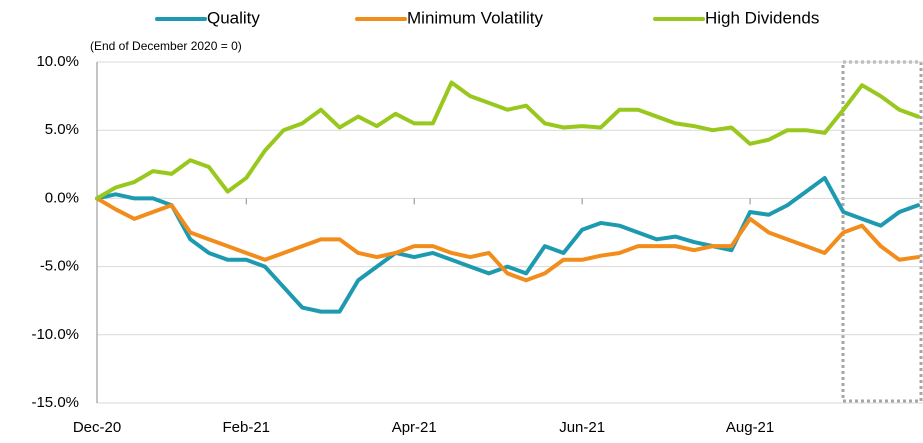 The width and height of the screenshot is (923, 443). Describe the element at coordinates (414, 427) in the screenshot. I see `x-tick-label: Apr-21` at that location.